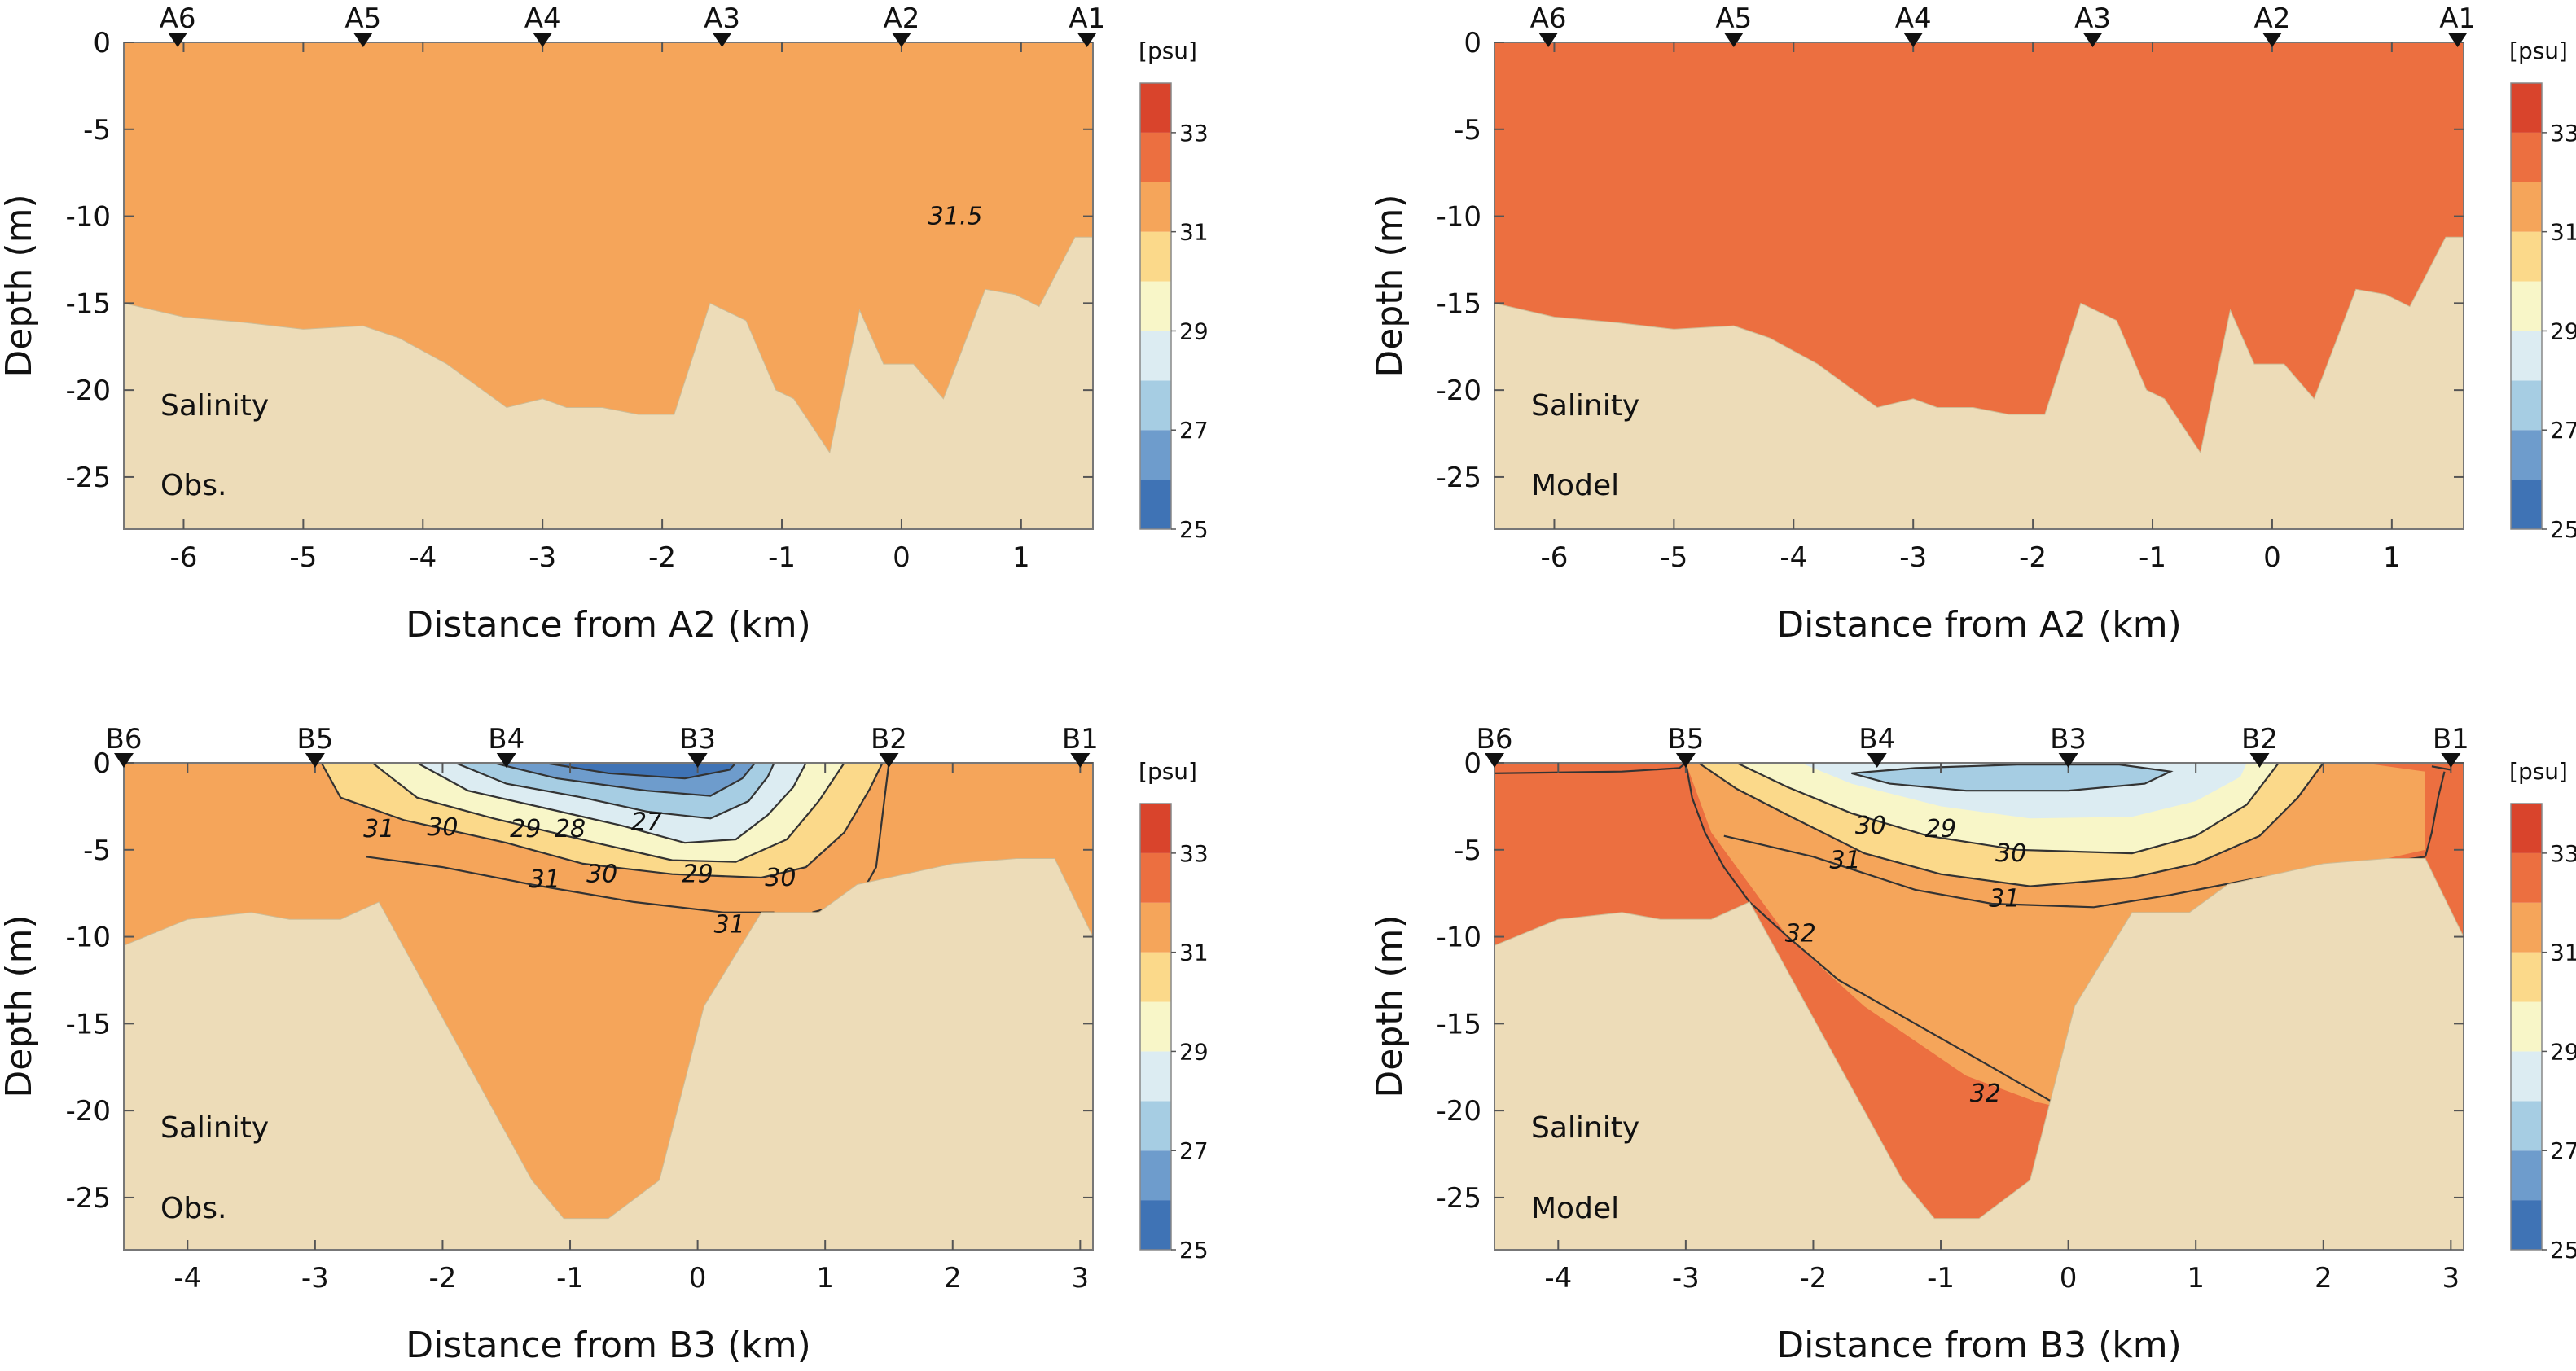 The height and width of the screenshot is (1371, 2576). I want to click on colorbar-tick-label: 31, so click(1194, 232).